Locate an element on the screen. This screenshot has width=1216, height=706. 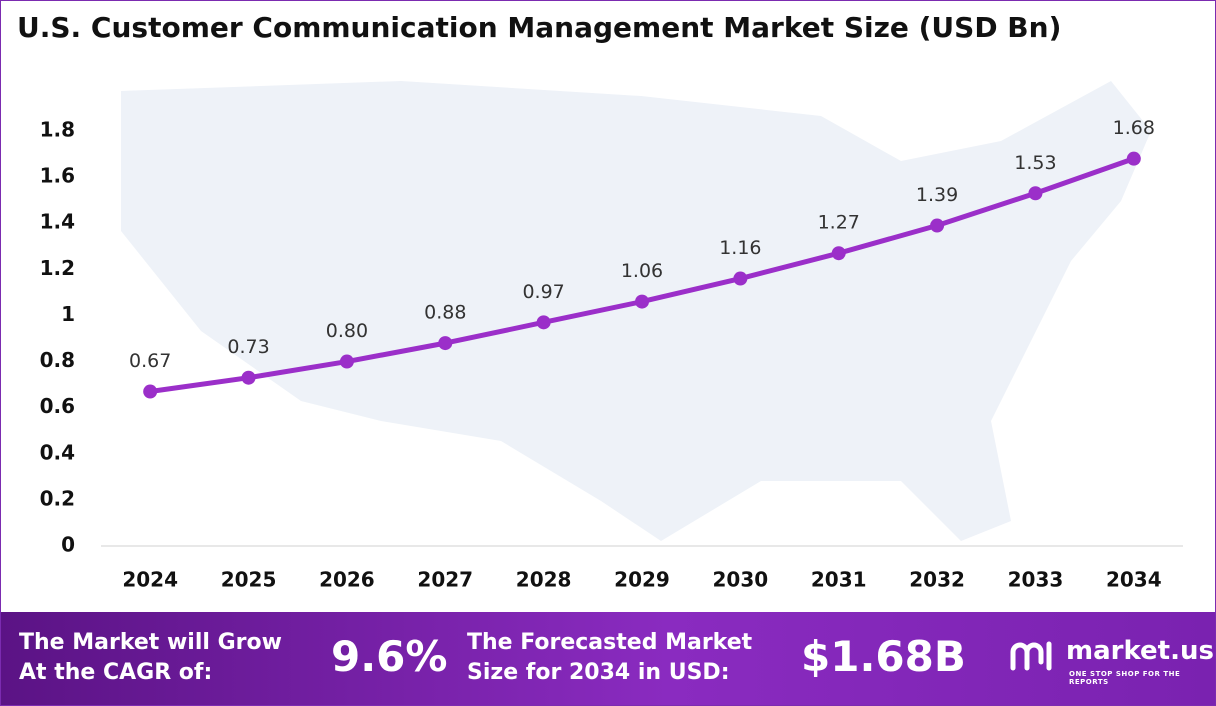
value-label: 1.53 is located at coordinates (1035, 163).